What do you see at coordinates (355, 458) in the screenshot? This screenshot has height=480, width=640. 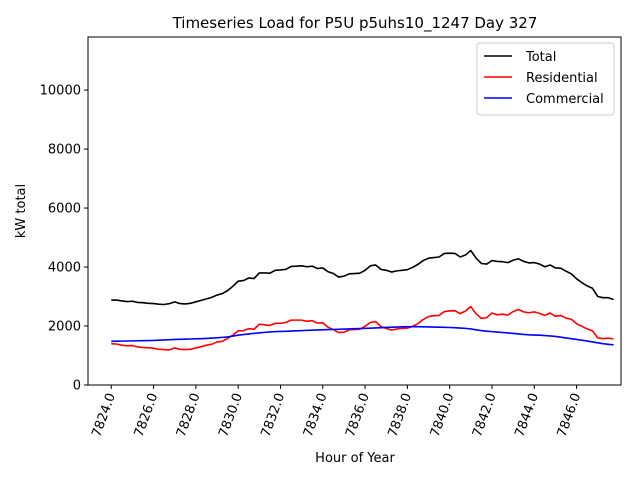 I see `x-axis-label: Hour of Year` at bounding box center [355, 458].